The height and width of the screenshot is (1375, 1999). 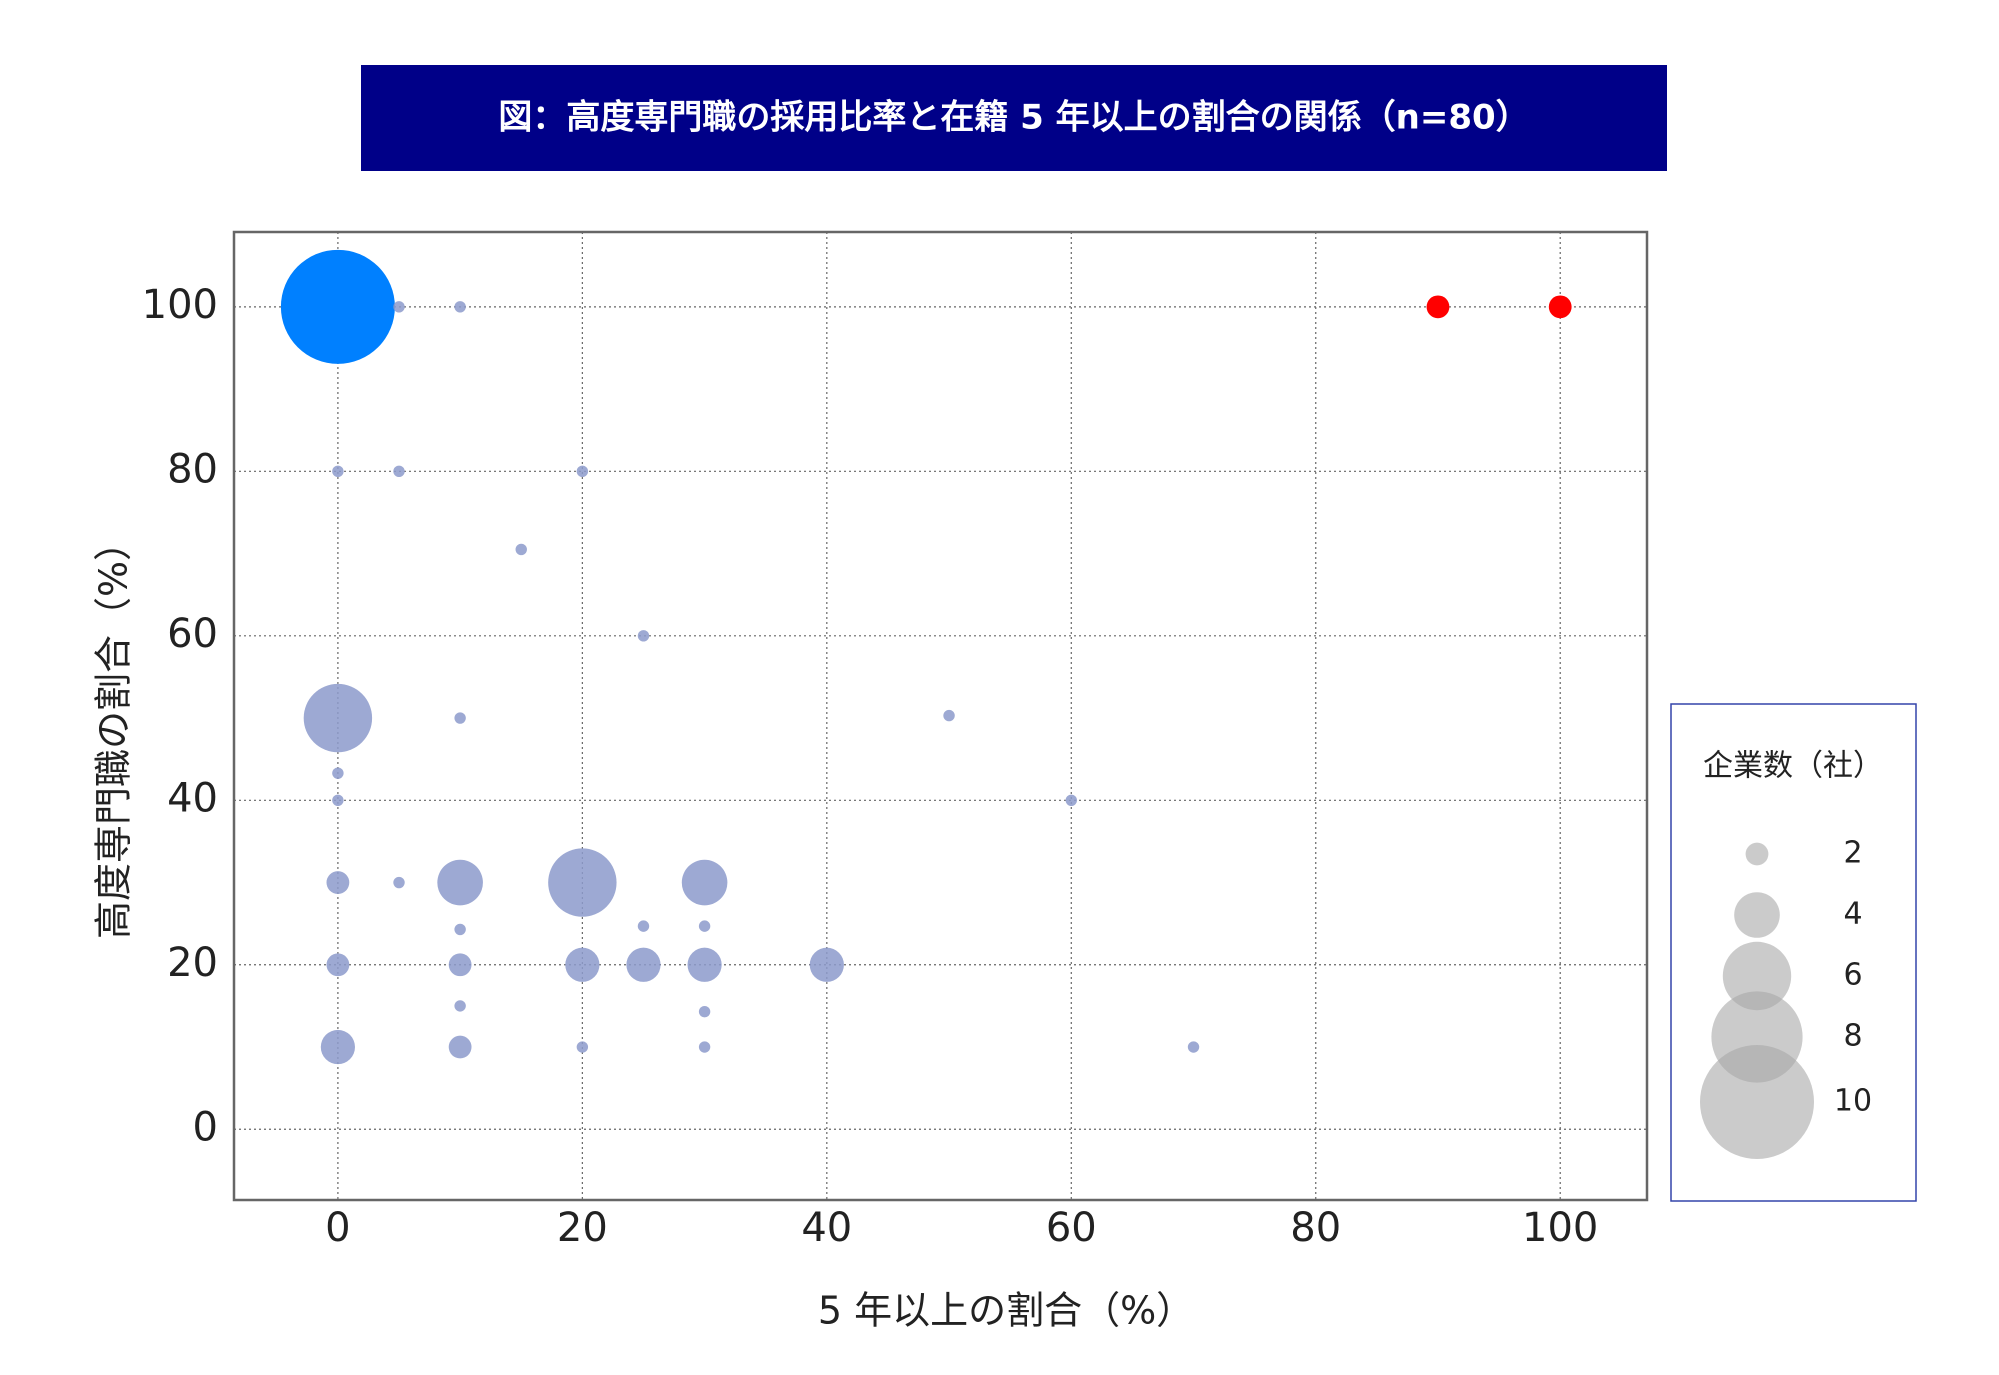 What do you see at coordinates (582, 1228) in the screenshot?
I see `x-tick-label: 20` at bounding box center [582, 1228].